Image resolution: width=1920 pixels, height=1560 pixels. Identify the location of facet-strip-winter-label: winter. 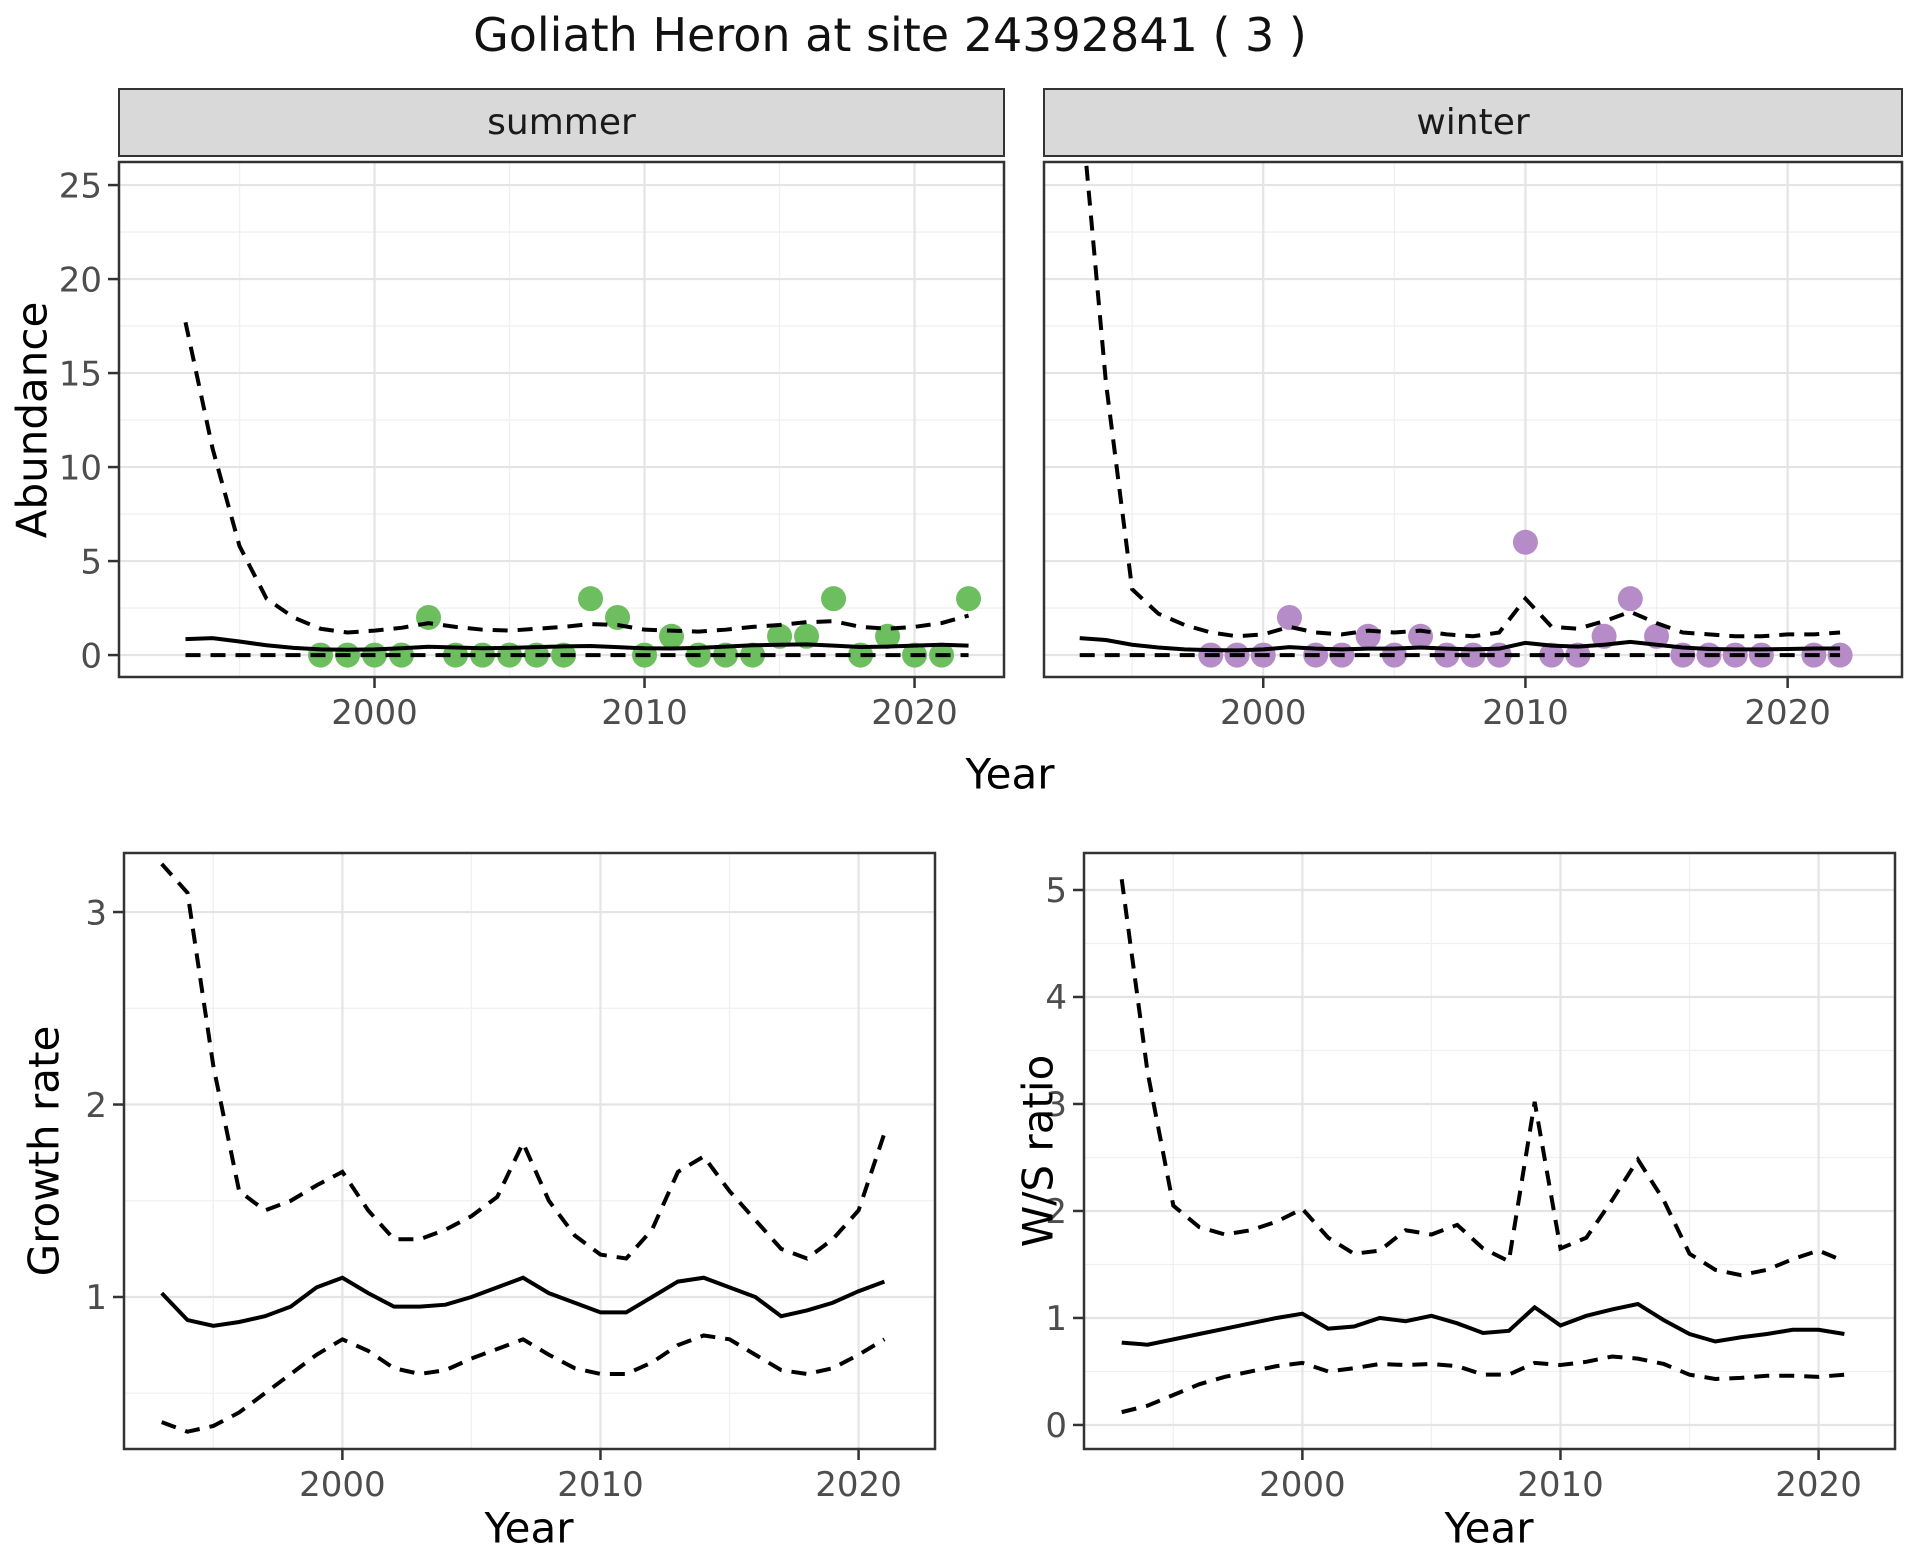
(1473, 122).